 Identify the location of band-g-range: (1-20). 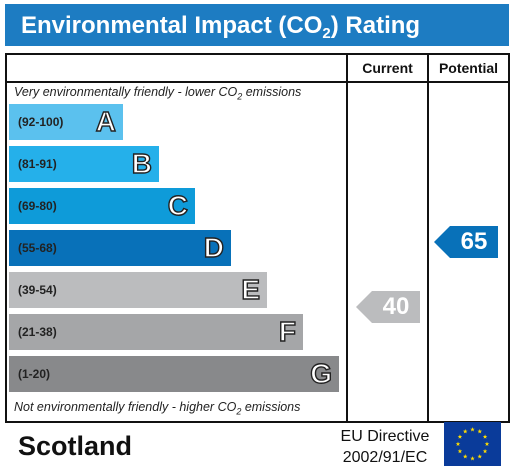
(34, 374).